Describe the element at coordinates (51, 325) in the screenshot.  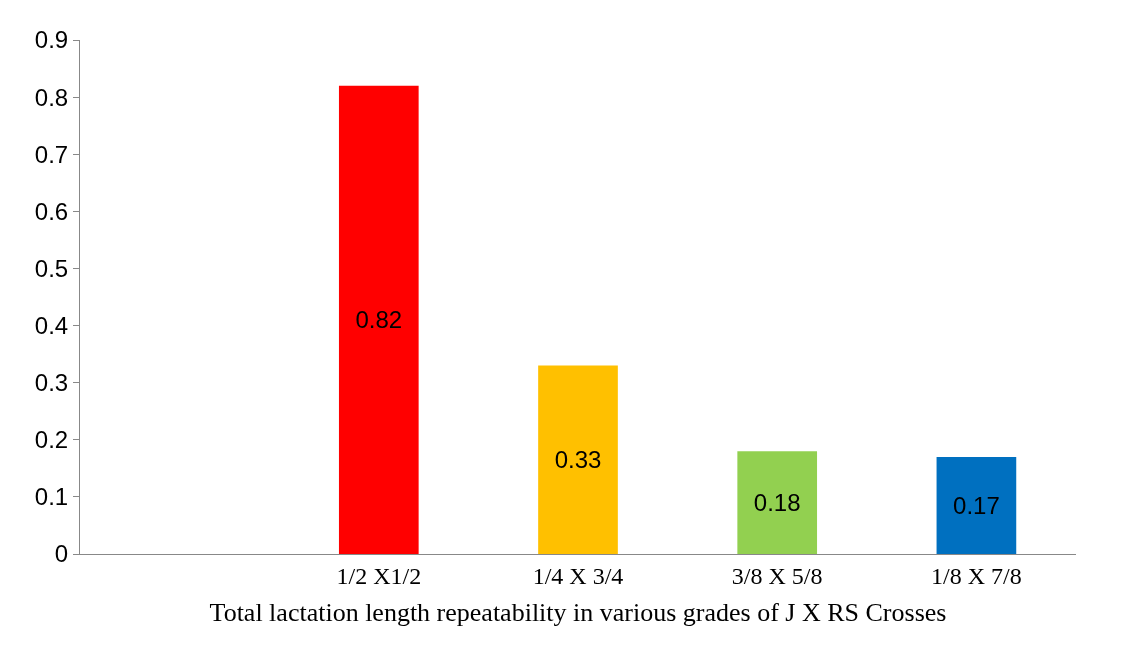
I see `y-tick-label: 0.4` at that location.